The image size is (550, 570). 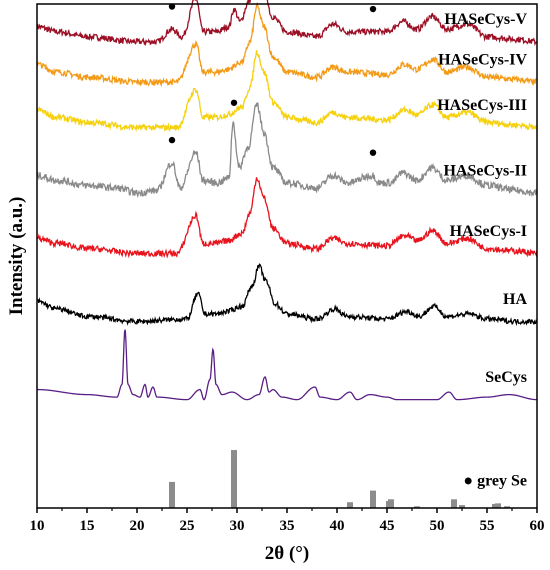 I want to click on x-axis-ticks: 10 15 20 25 30 35 40 45 50 55 60, so click(x=287, y=521).